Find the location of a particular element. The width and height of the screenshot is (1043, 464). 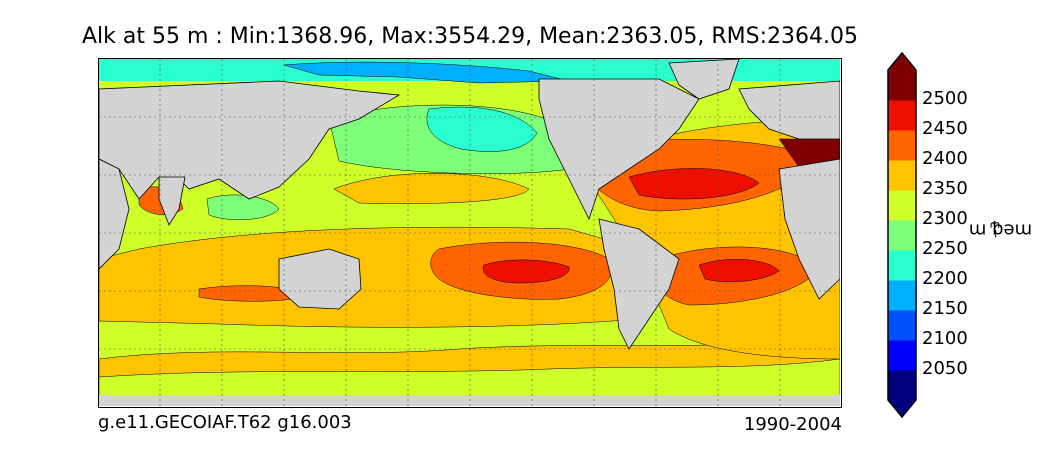

south-america is located at coordinates (639, 284).